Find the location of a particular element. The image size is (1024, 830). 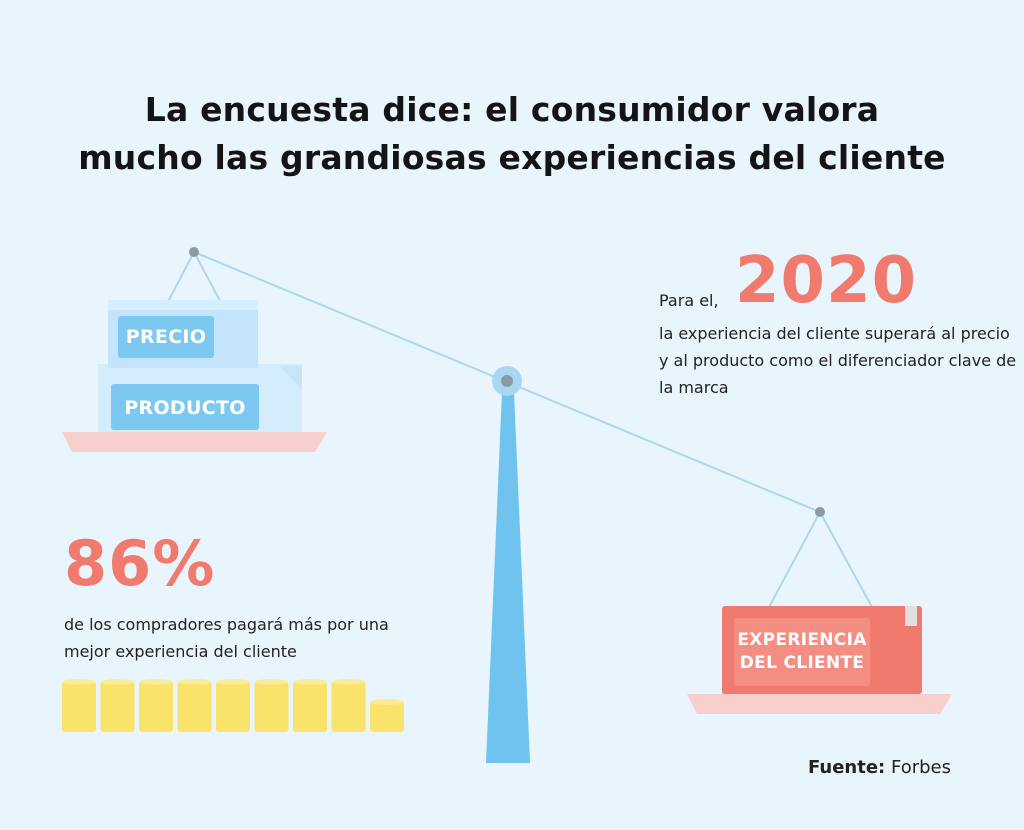

source-value: Forbes is located at coordinates (920, 767).